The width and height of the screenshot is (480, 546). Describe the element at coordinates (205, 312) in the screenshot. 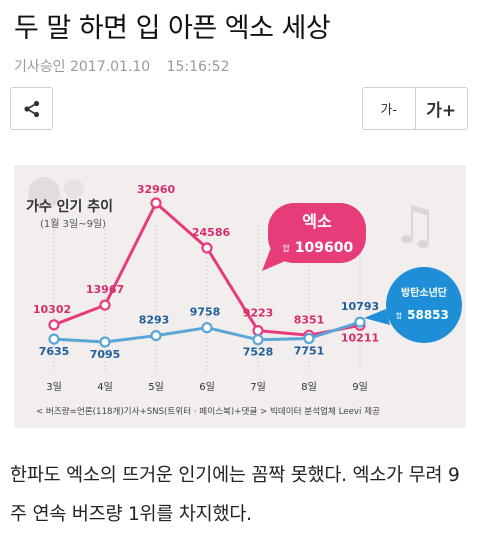

I see `bts-data-label: 9758` at that location.